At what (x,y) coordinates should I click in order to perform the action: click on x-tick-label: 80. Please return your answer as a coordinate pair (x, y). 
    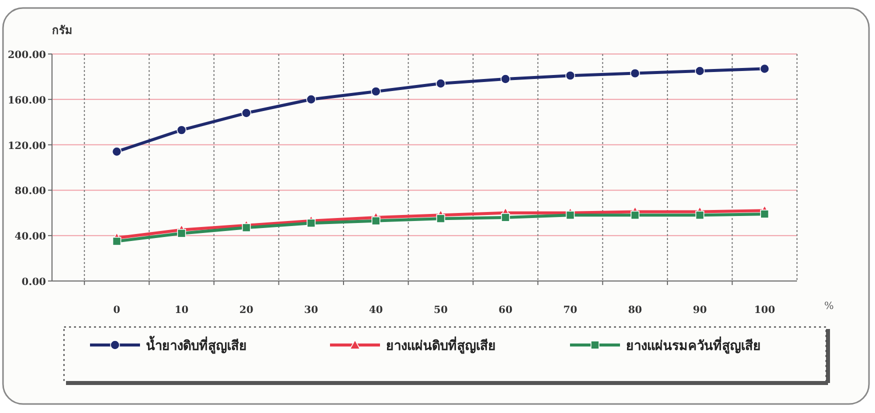
    Looking at the image, I should click on (635, 310).